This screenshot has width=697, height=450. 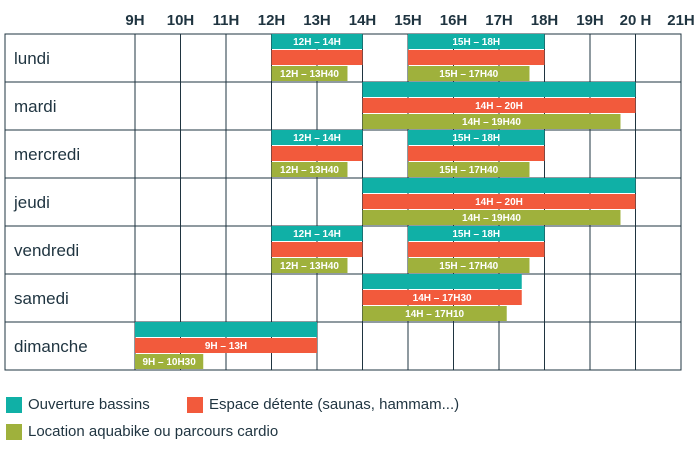 I want to click on day-label-mercredi: mercredi, so click(x=47, y=154).